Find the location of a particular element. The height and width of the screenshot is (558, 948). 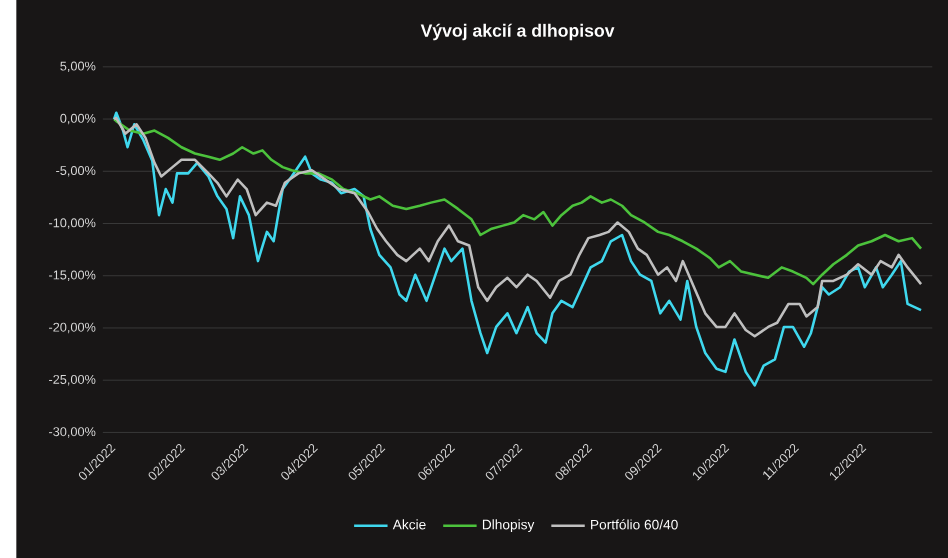

chart-title: Vývoj akcií a dlhopisov is located at coordinates (517, 32).